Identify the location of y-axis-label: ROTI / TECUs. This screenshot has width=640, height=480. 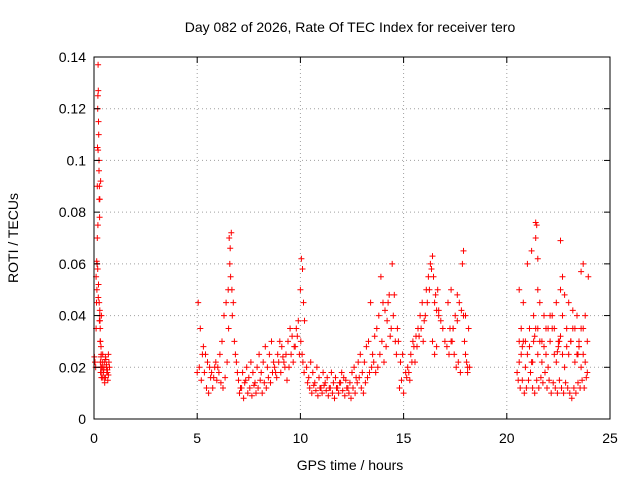
(13, 238).